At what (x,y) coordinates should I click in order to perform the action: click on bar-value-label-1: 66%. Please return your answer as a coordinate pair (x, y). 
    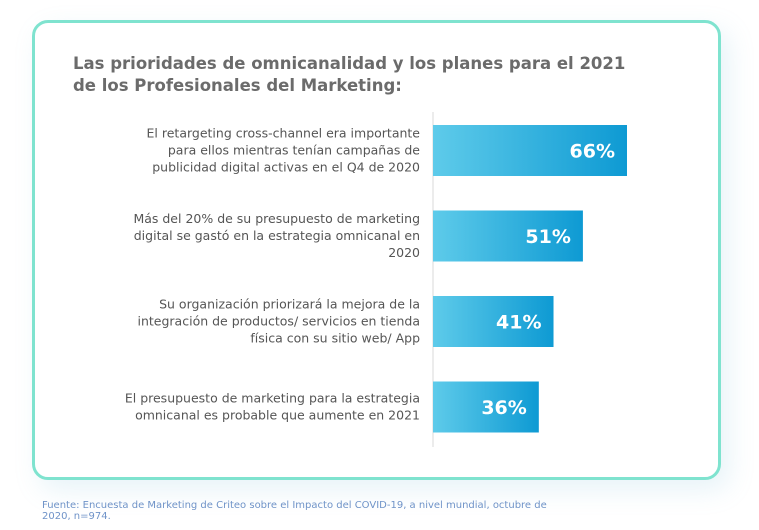
    Looking at the image, I should click on (592, 152).